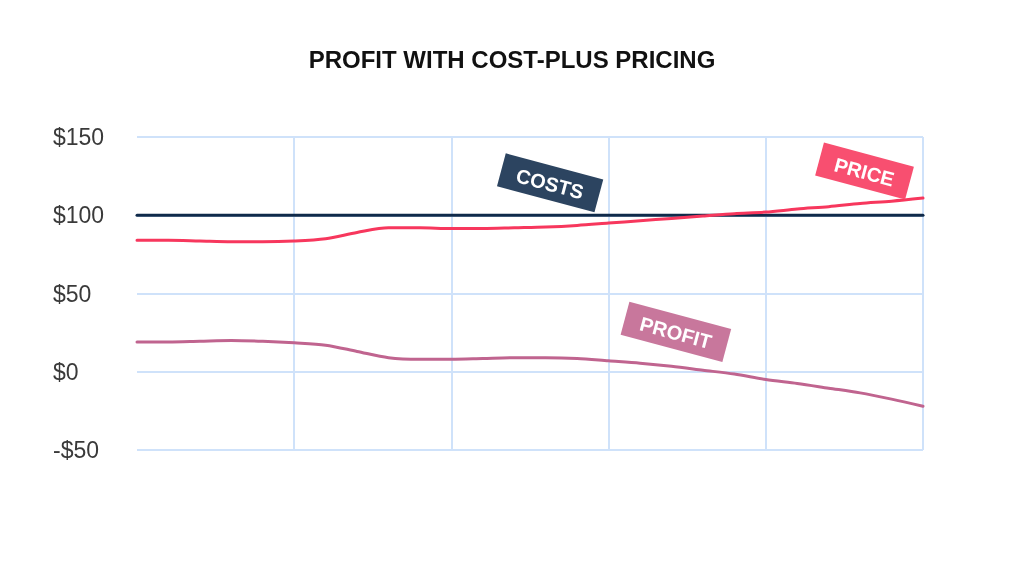 The image size is (1024, 576). I want to click on y-tick-label: $150, so click(79, 137).